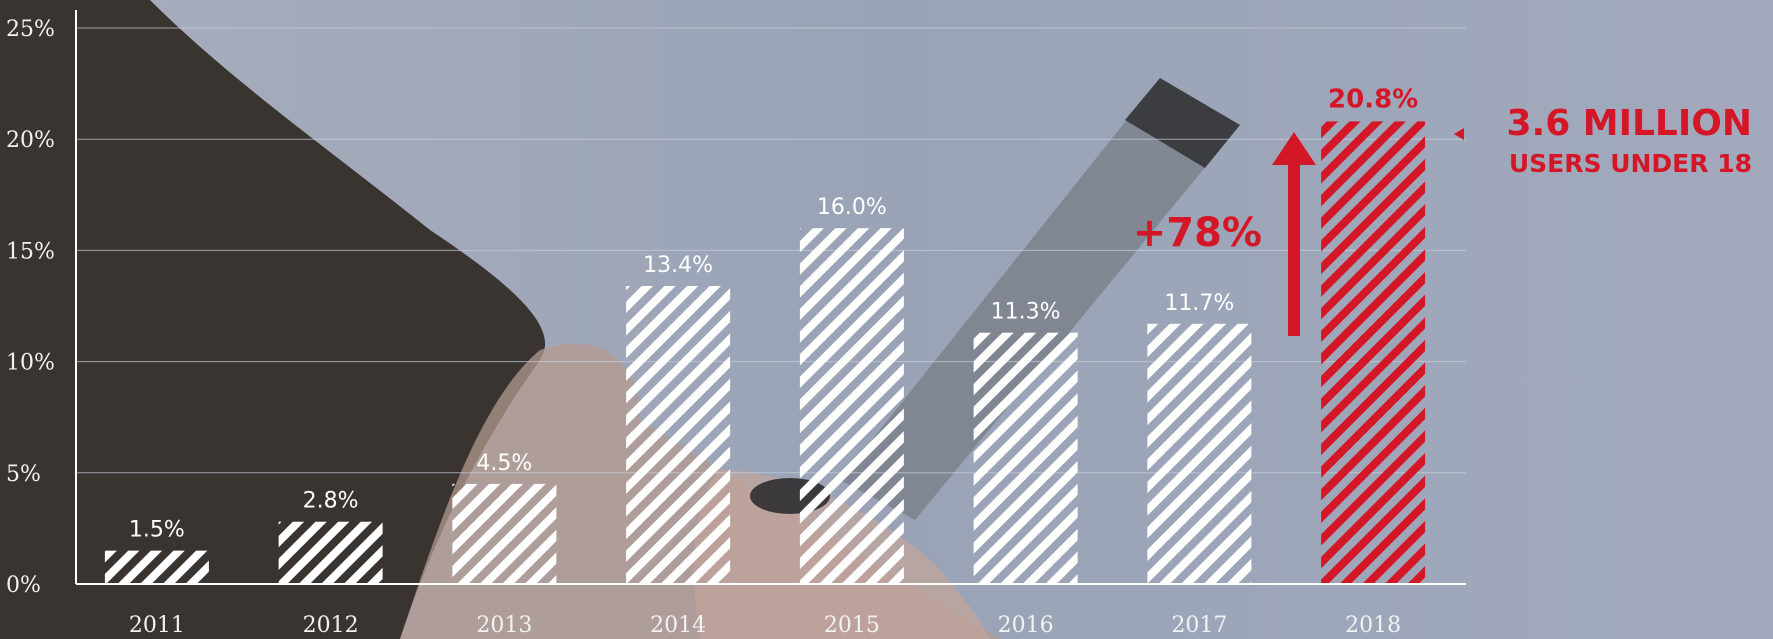 The height and width of the screenshot is (639, 1773). I want to click on y-tick-label: 10%, so click(30, 363).